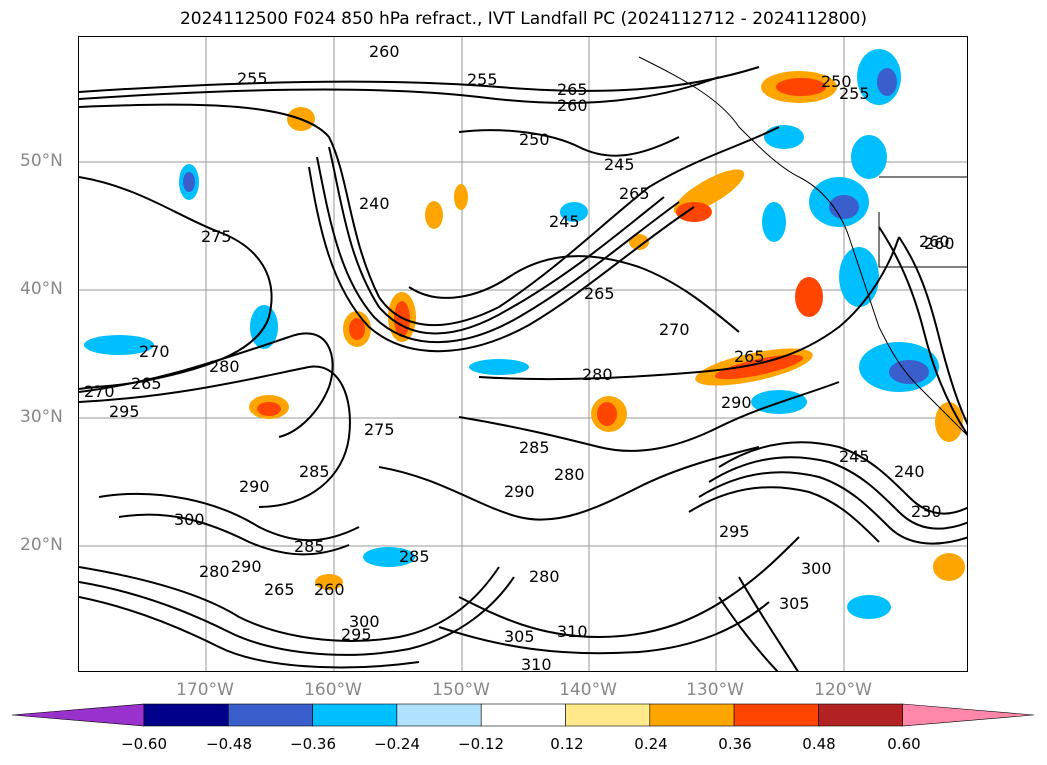  Describe the element at coordinates (229, 744) in the screenshot. I see `colorbar-tick: −0.48` at that location.